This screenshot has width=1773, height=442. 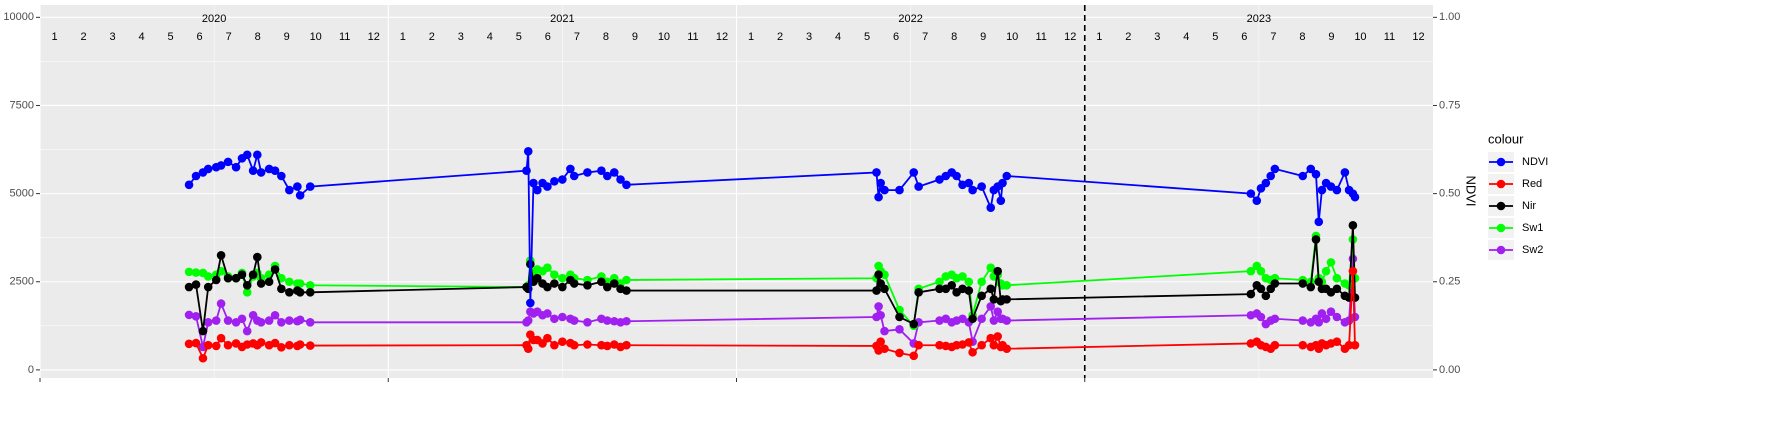 I want to click on y2-axis-title: NDVI, so click(x=1471, y=190).